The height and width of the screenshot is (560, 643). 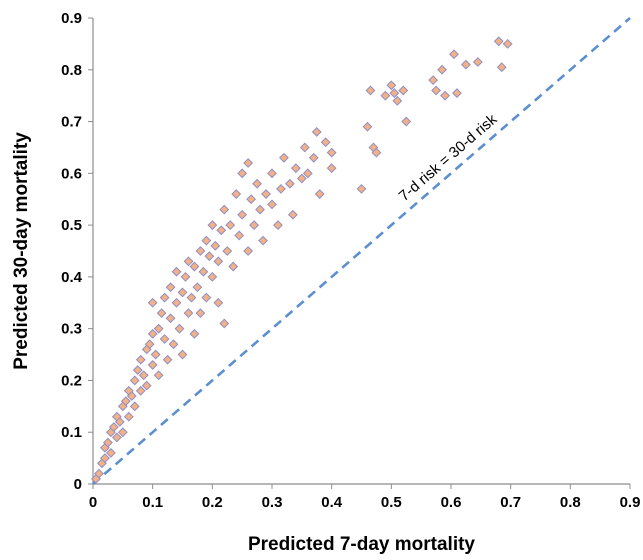 I want to click on y-tick-label: 0.2, so click(x=71, y=380).